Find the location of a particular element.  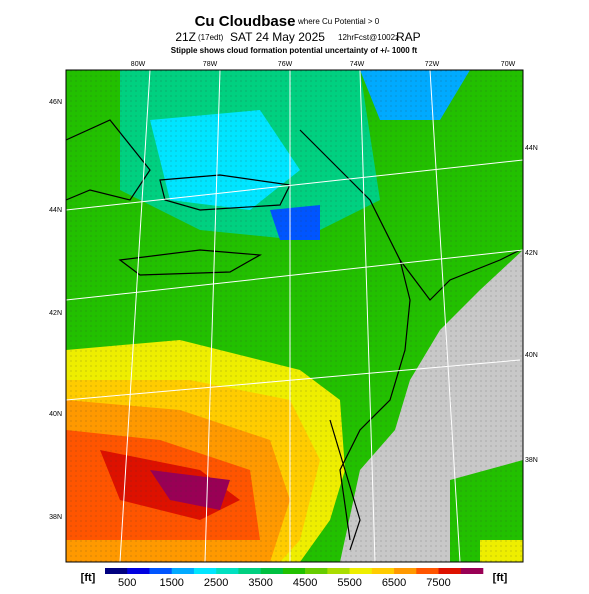

model: RAP is located at coordinates (408, 37).